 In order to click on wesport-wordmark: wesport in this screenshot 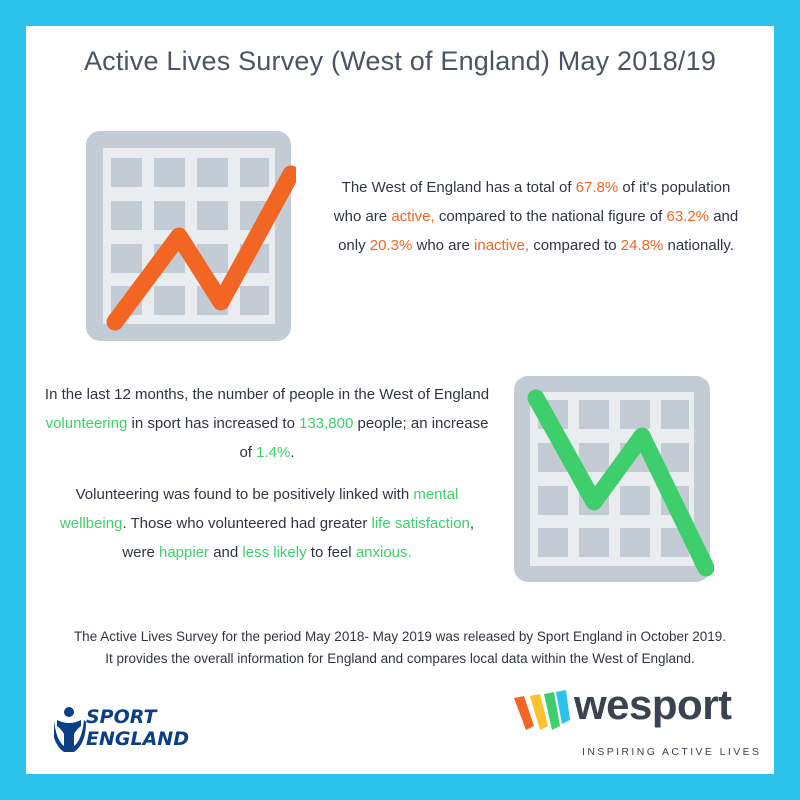, I will do `click(653, 704)`.